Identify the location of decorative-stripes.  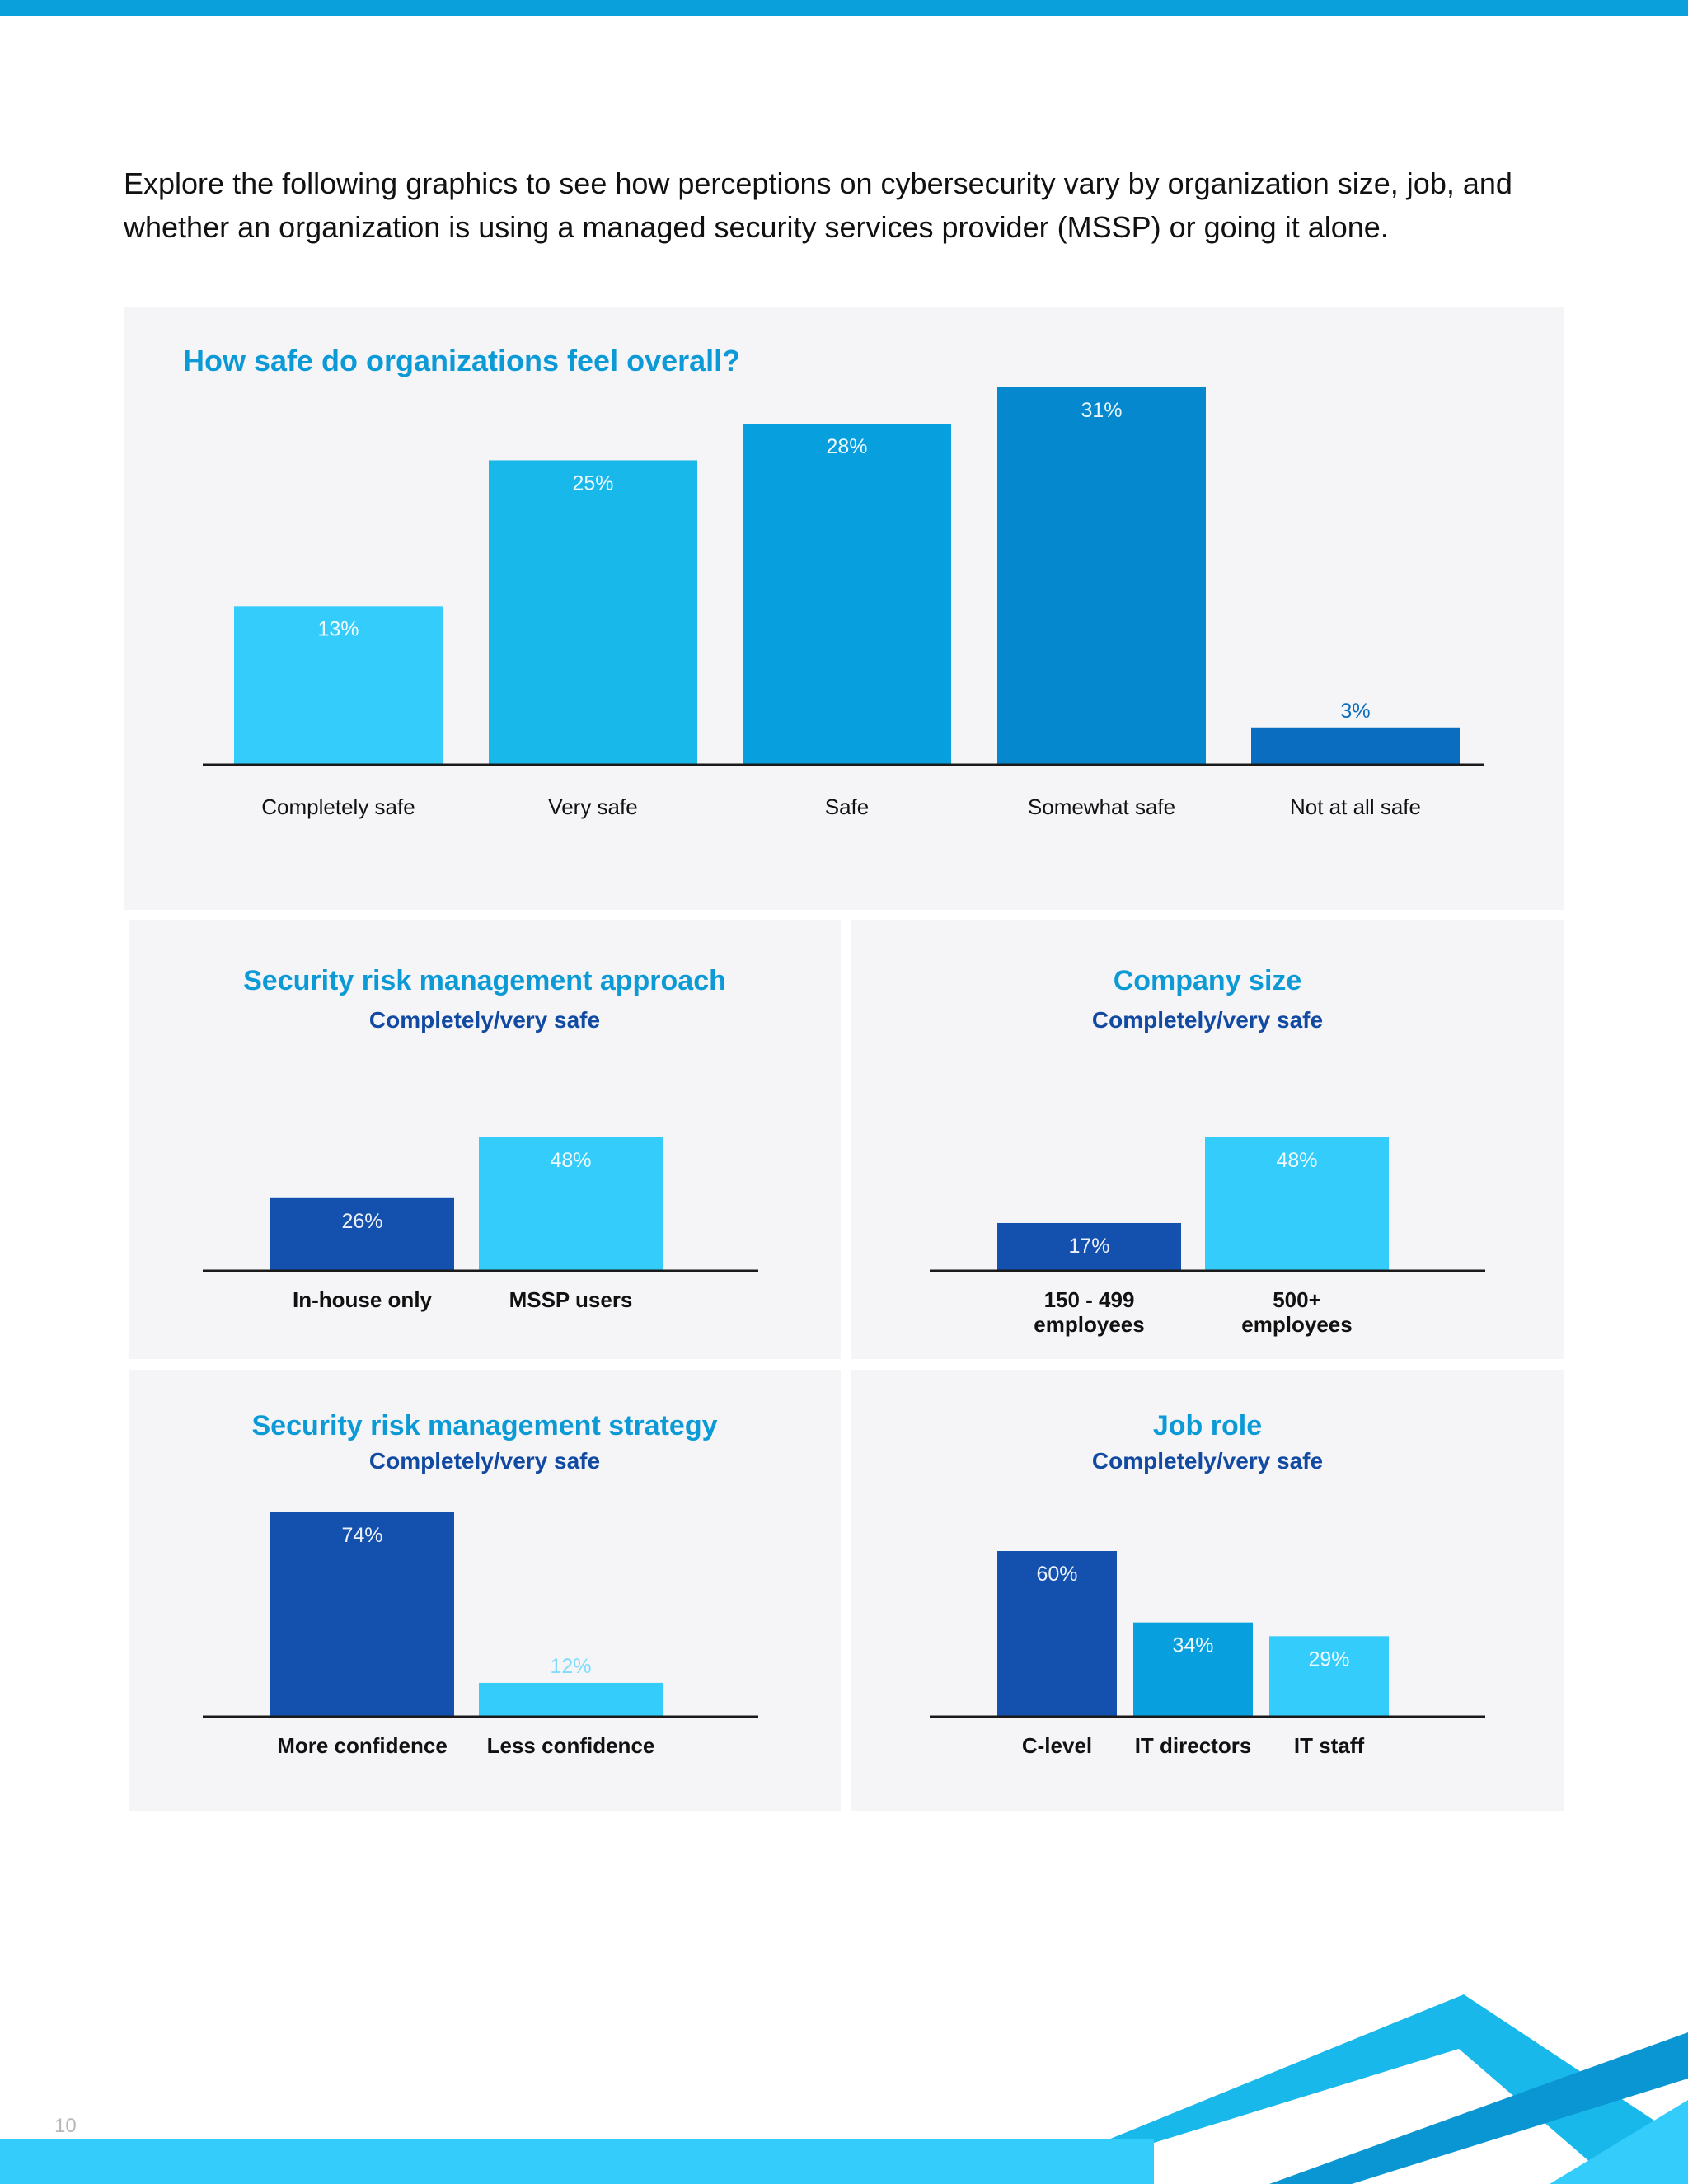
(1396, 2089).